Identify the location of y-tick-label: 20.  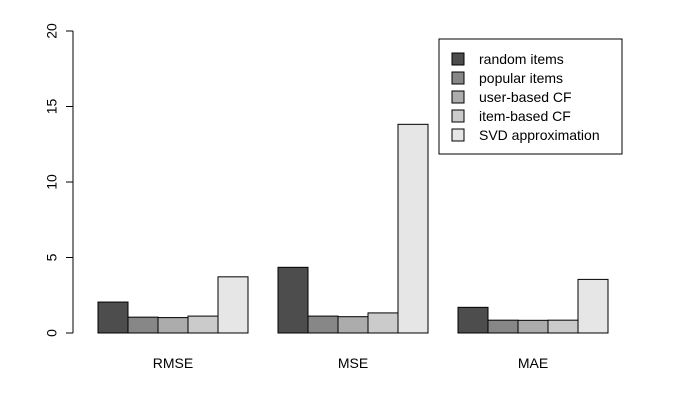
(52, 31).